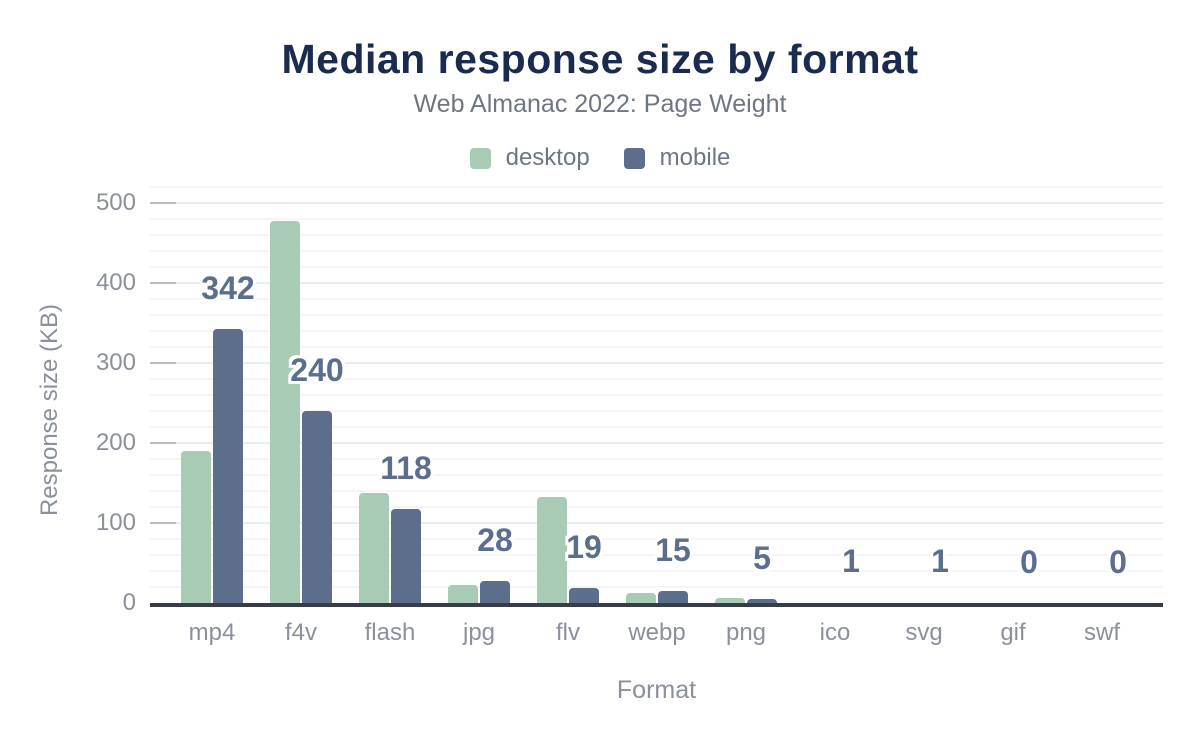  Describe the element at coordinates (480, 158) in the screenshot. I see `legend-swatch-desktop` at that location.